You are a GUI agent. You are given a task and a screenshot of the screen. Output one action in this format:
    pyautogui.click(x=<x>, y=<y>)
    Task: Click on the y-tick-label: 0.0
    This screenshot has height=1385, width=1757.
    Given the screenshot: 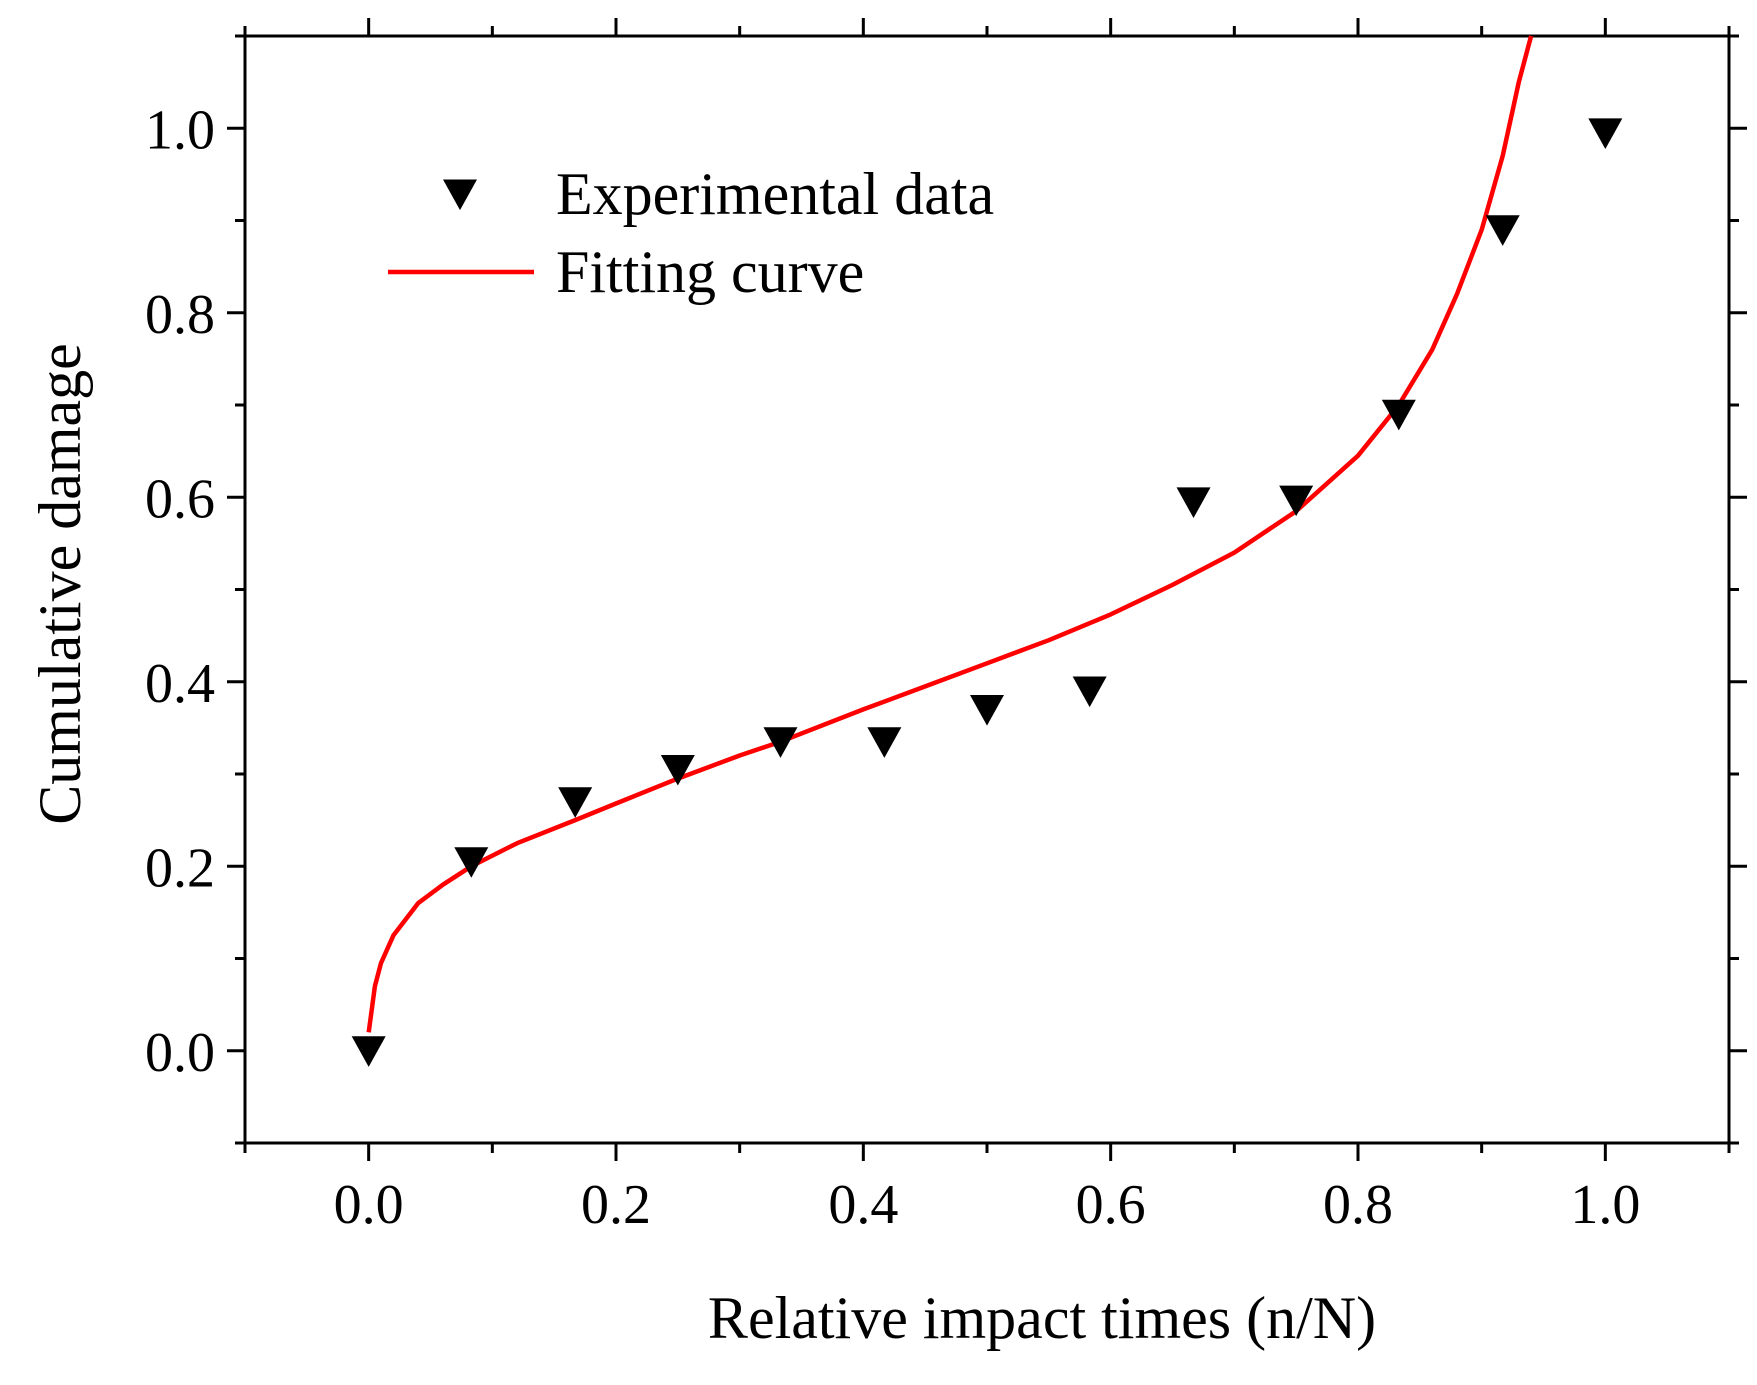 What is the action you would take?
    pyautogui.click(x=180, y=1053)
    